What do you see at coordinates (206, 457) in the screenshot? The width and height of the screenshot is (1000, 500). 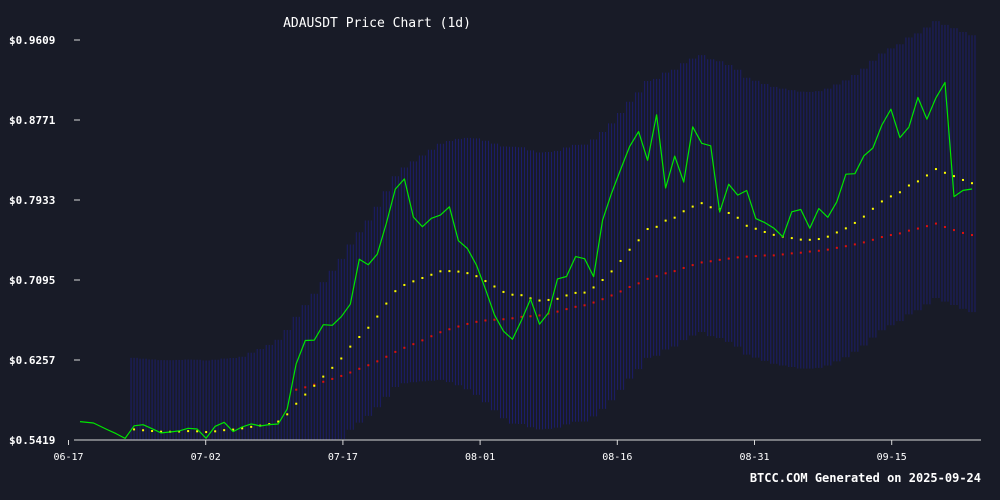 I see `x-tick-label: 07-02` at bounding box center [206, 457].